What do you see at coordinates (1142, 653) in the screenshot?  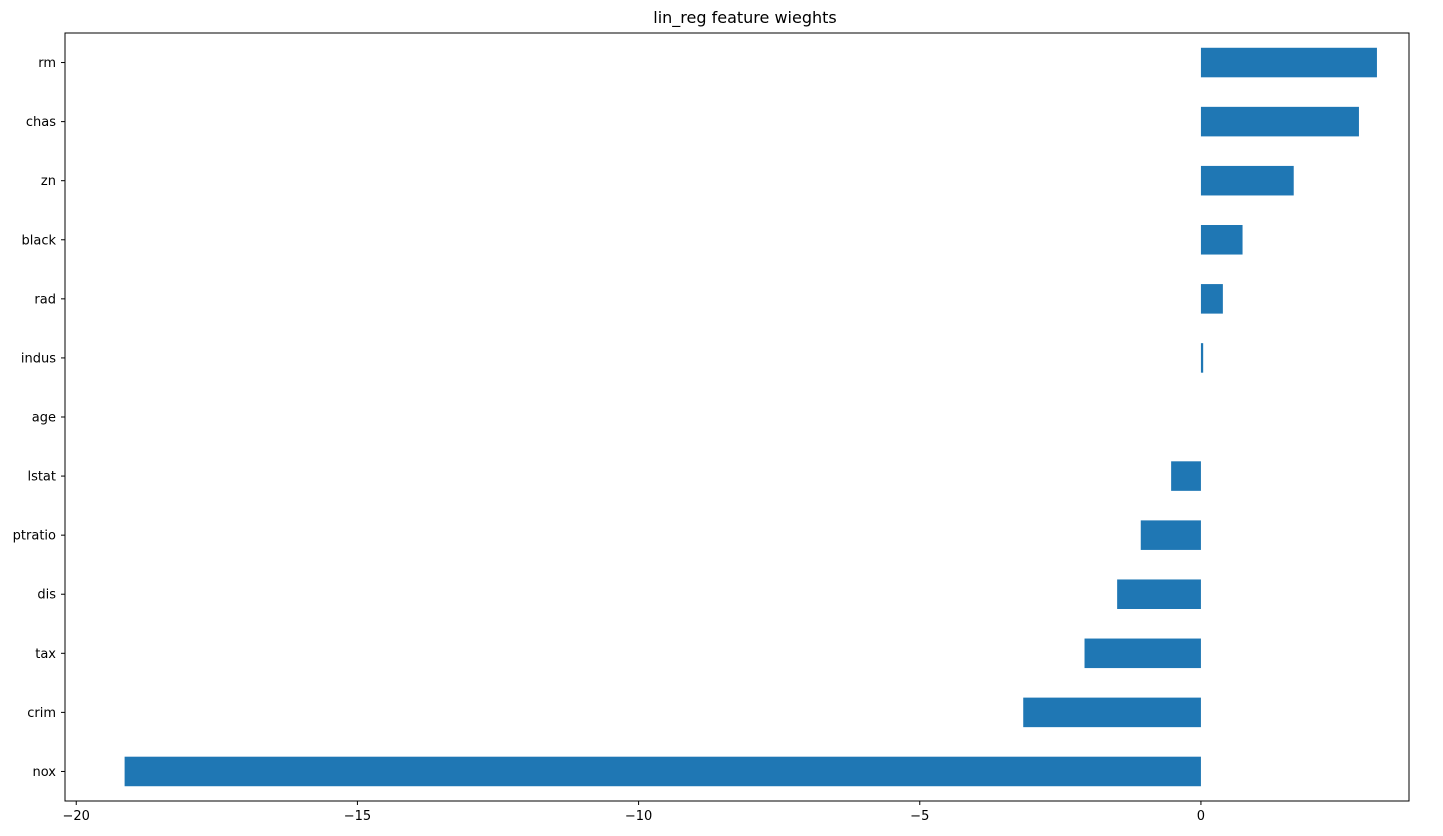 I see `bar-tax` at bounding box center [1142, 653].